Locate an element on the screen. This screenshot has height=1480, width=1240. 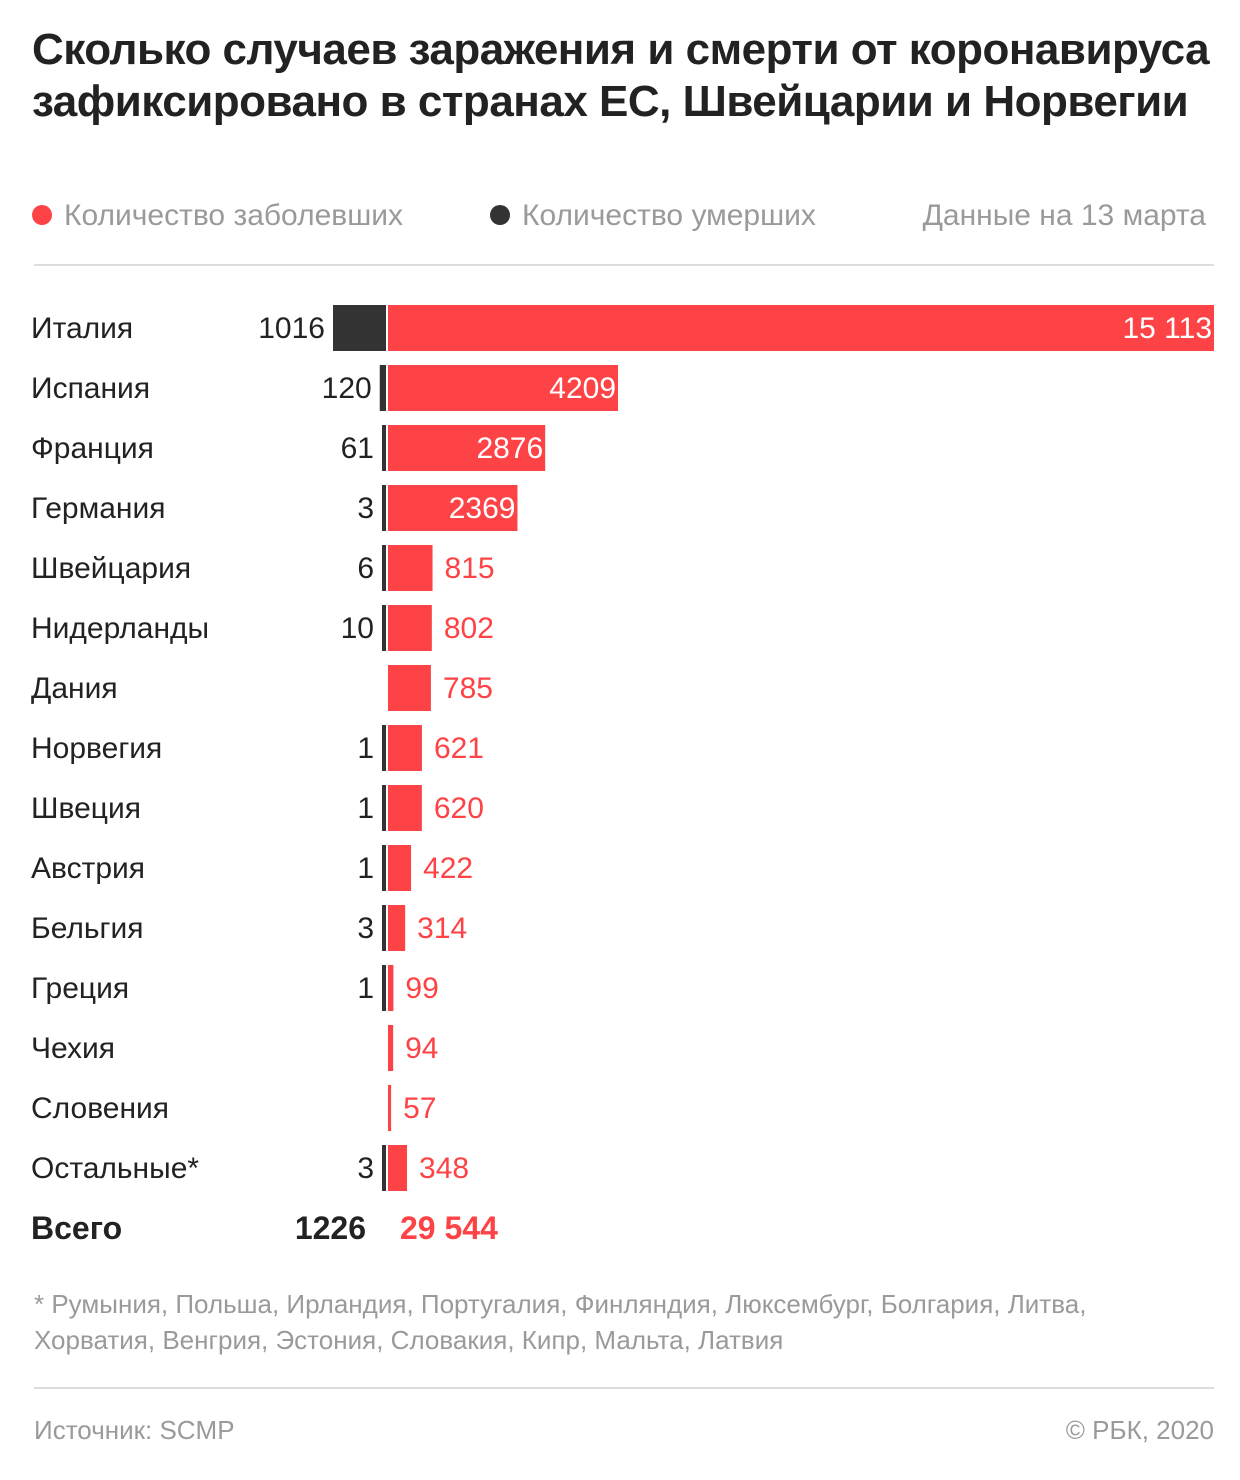
cases-value-label: 15 113 is located at coordinates (1167, 328).